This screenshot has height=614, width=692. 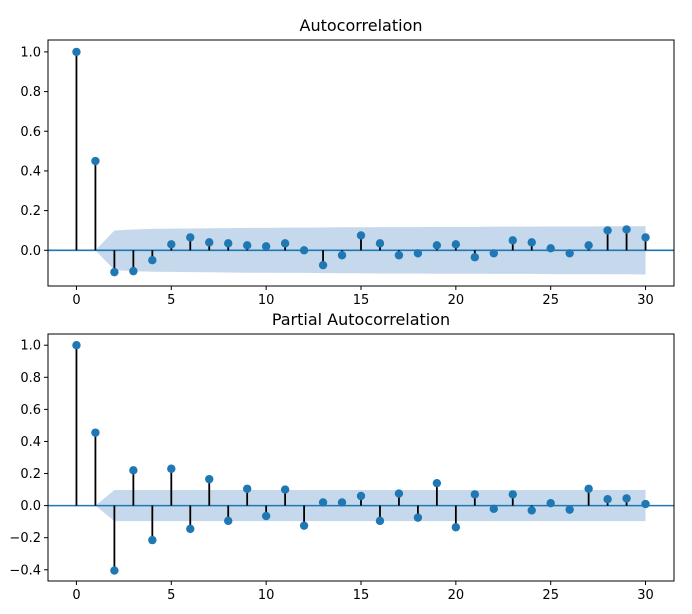 I want to click on pacf-xtick-label: 25, so click(x=550, y=595).